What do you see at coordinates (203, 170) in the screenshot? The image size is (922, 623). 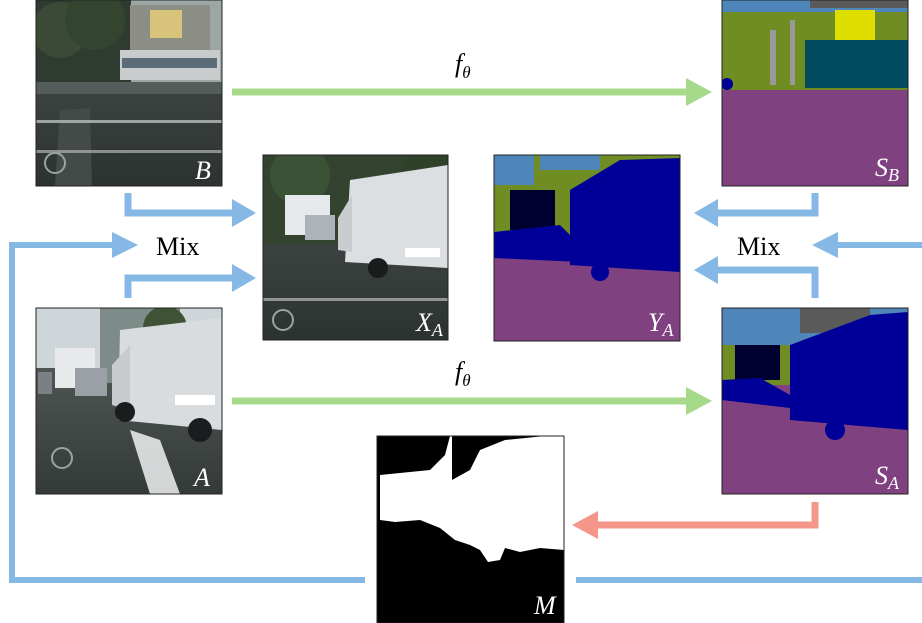 I see `label-b: B` at bounding box center [203, 170].